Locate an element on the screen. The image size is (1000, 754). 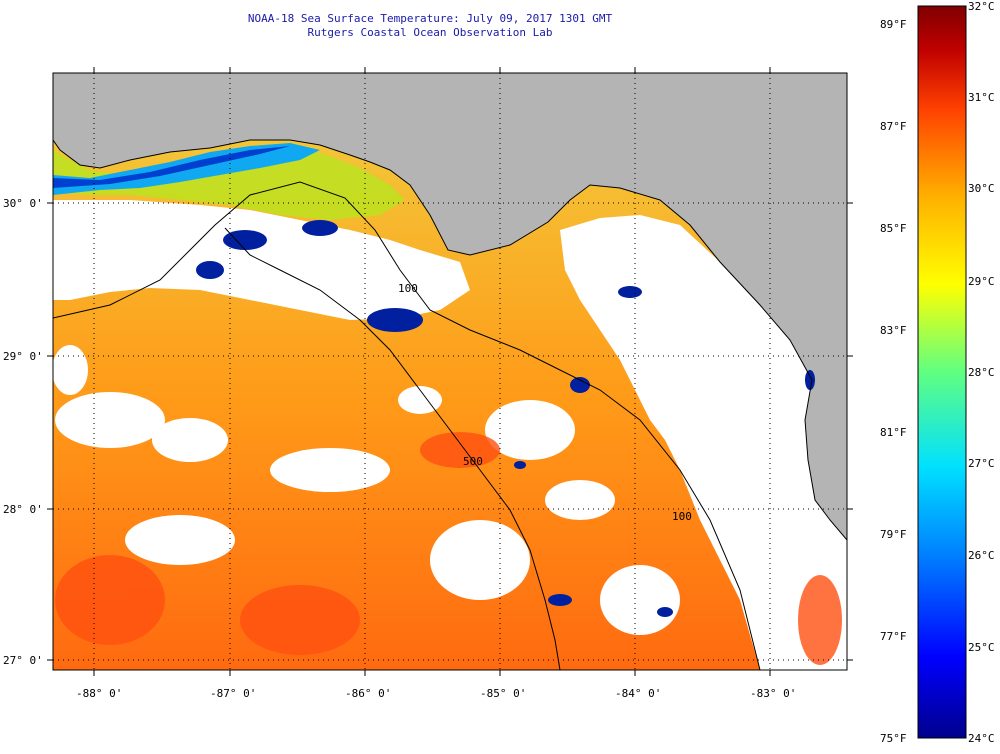
colorbar-f-77: 77°F is located at coordinates (893, 636).